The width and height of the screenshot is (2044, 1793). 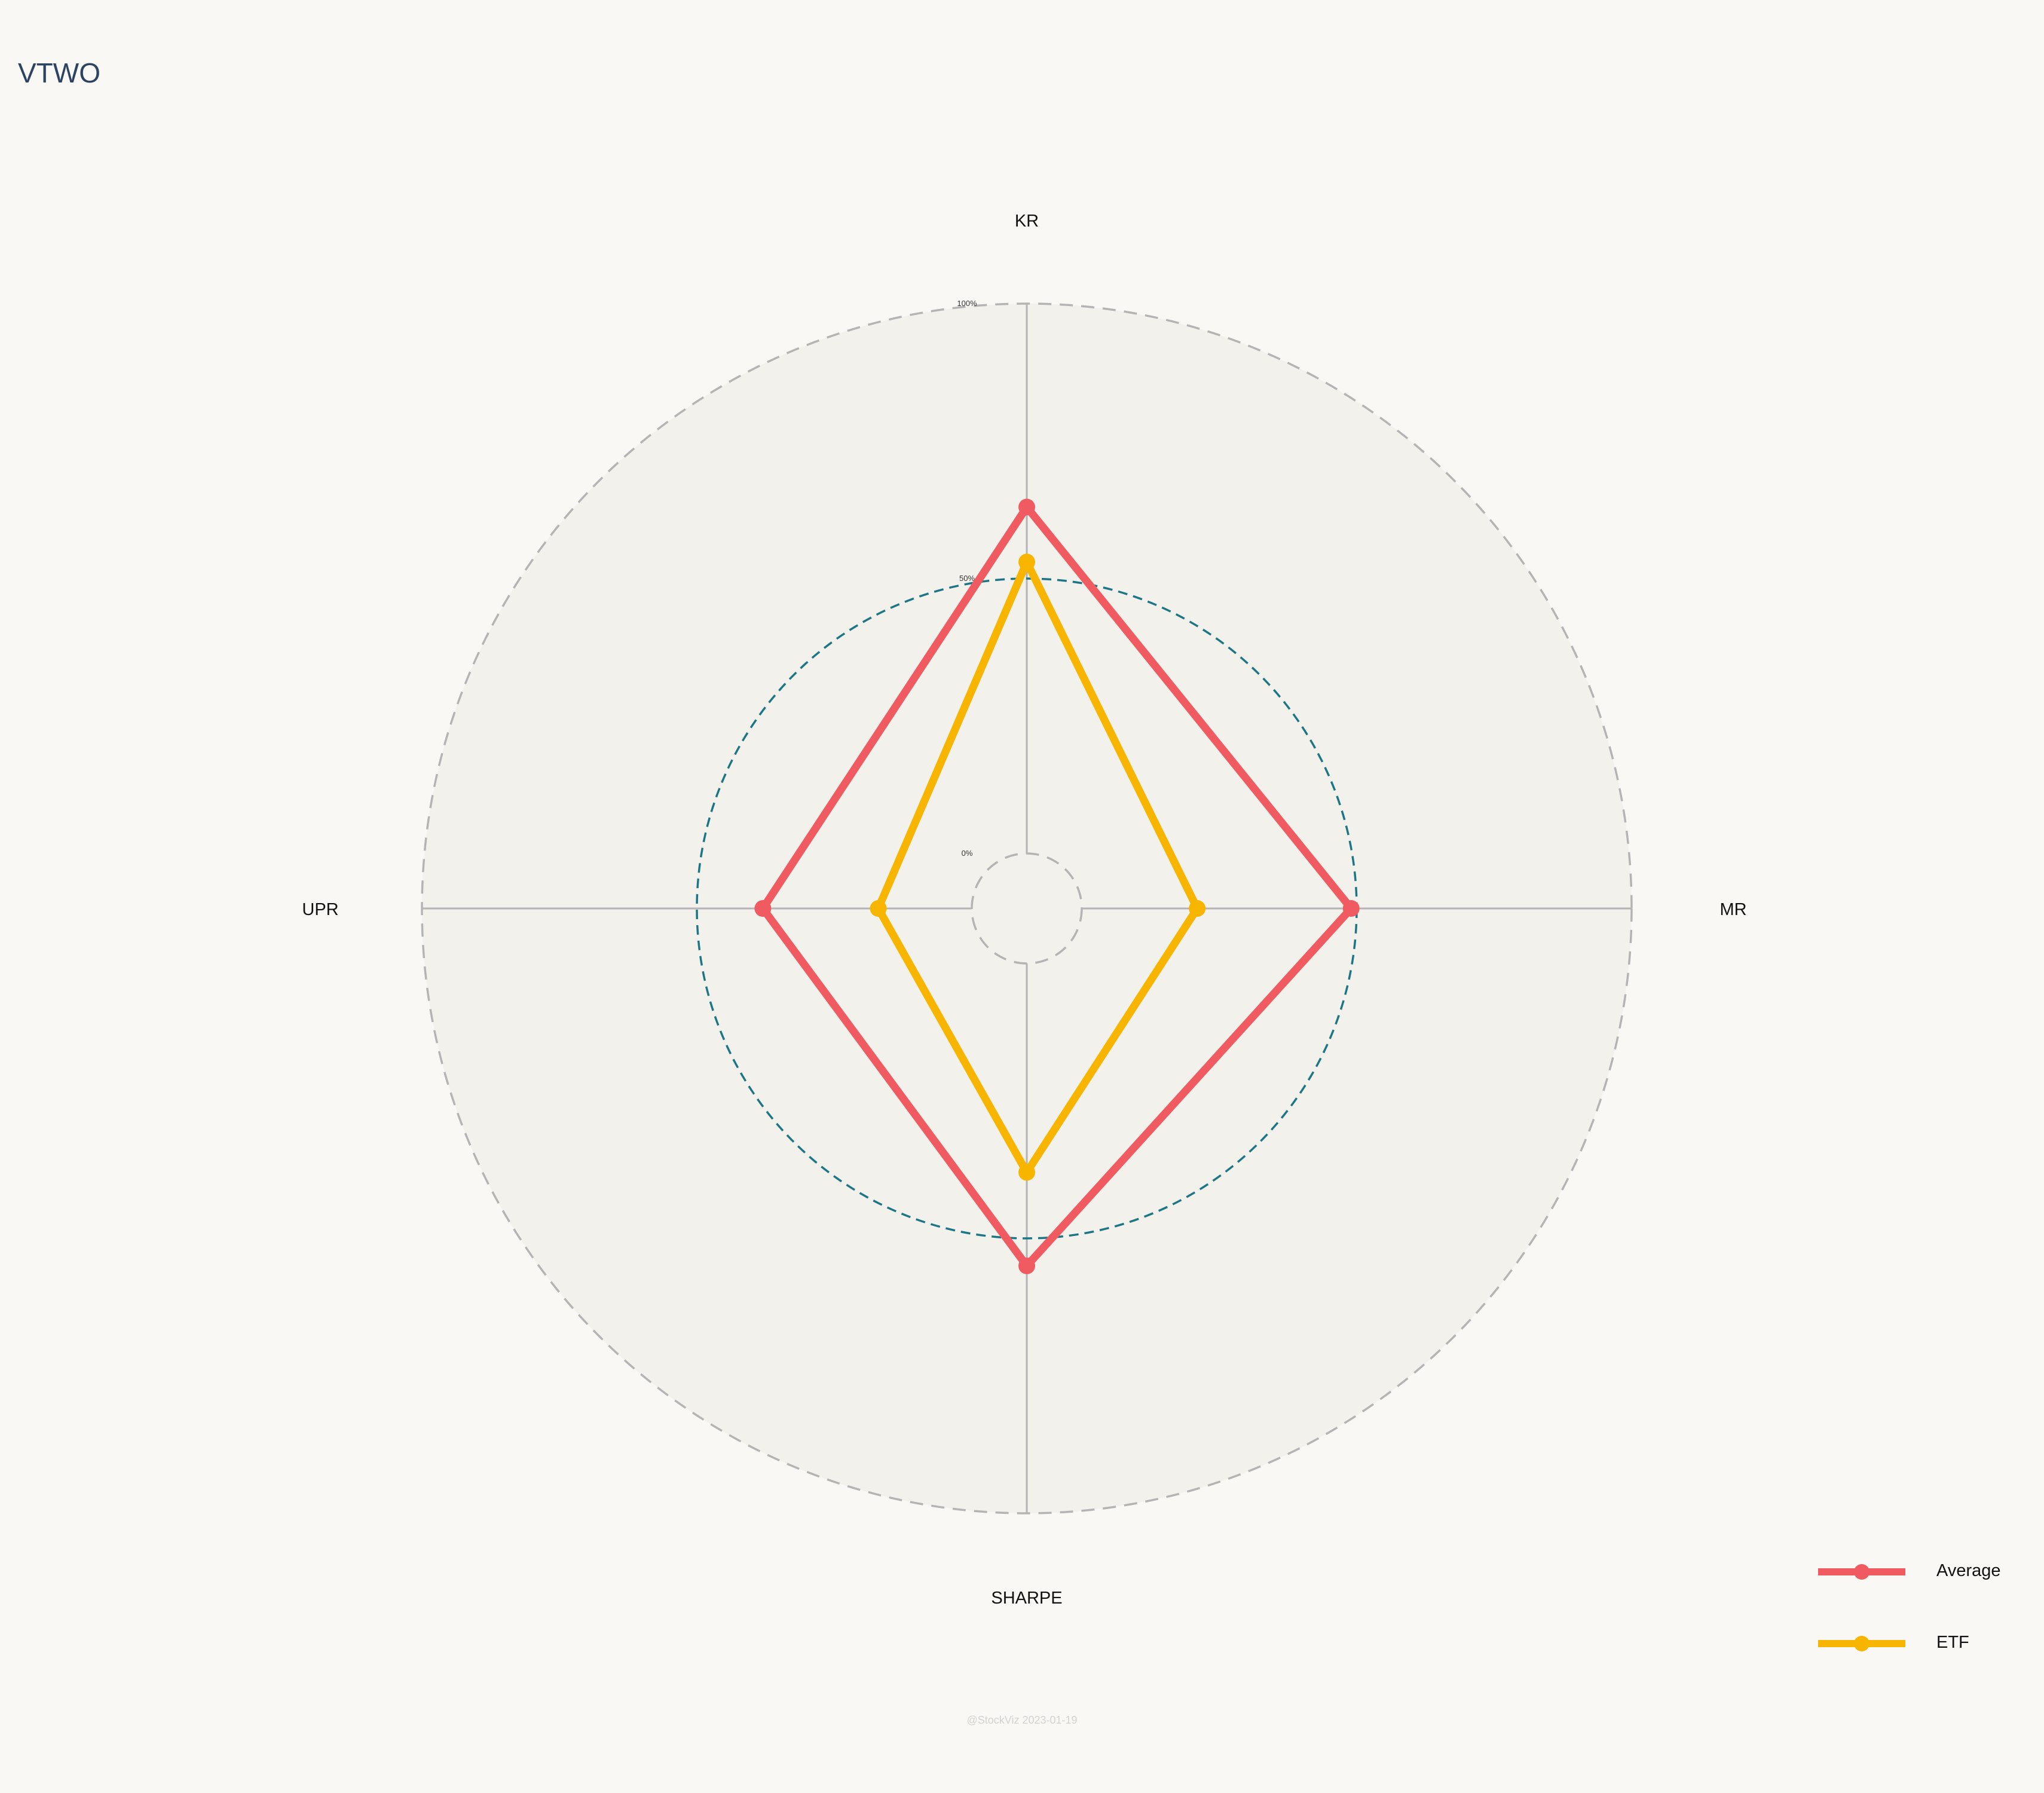 I want to click on legend-item-etf: ETF, so click(x=1925, y=1668).